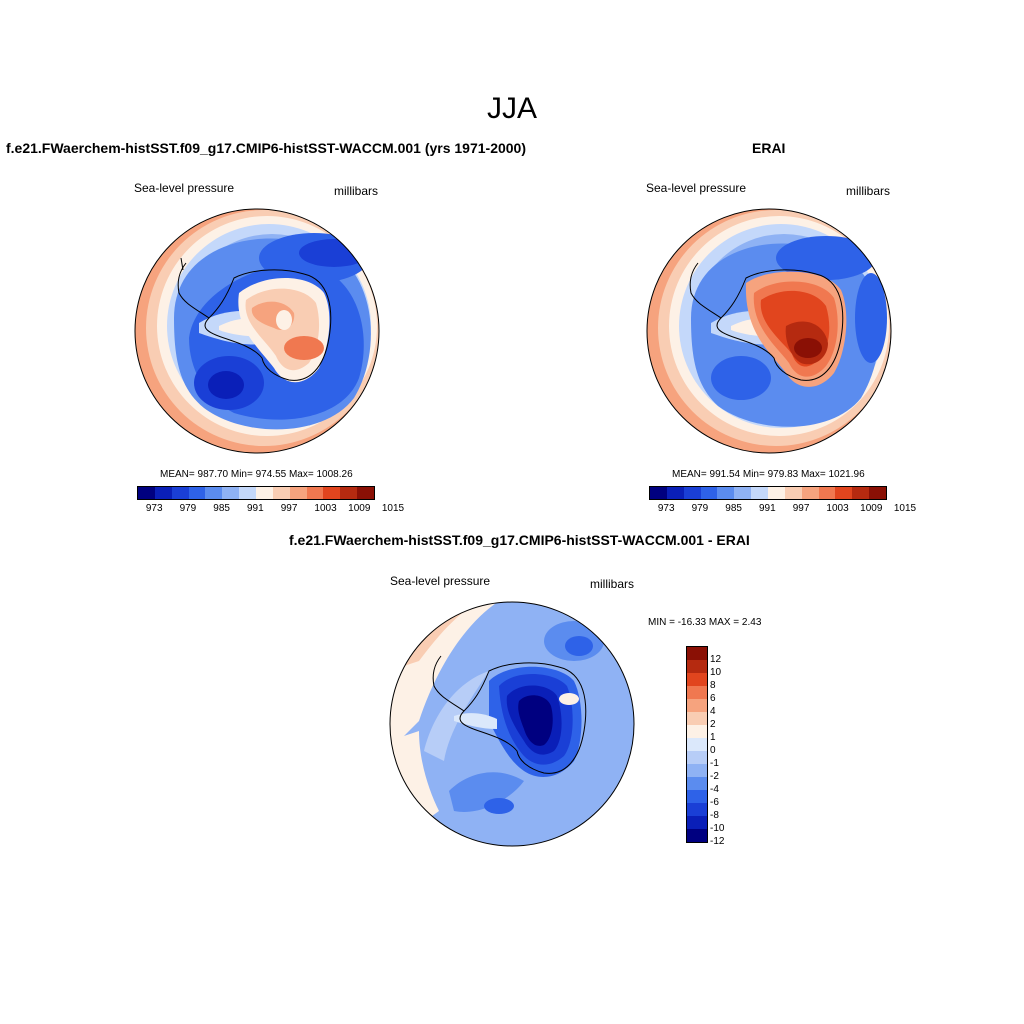  I want to click on diff-polar-map, so click(512, 724).